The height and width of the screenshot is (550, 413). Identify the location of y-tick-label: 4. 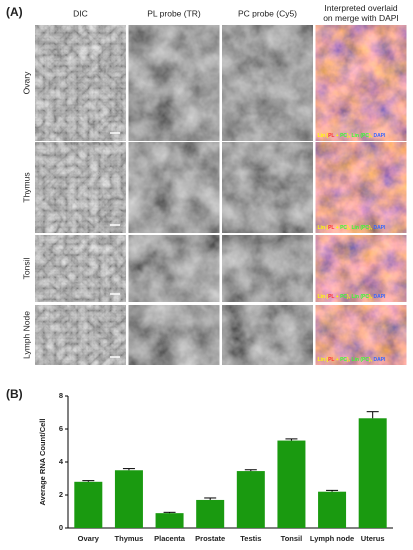
(61, 461).